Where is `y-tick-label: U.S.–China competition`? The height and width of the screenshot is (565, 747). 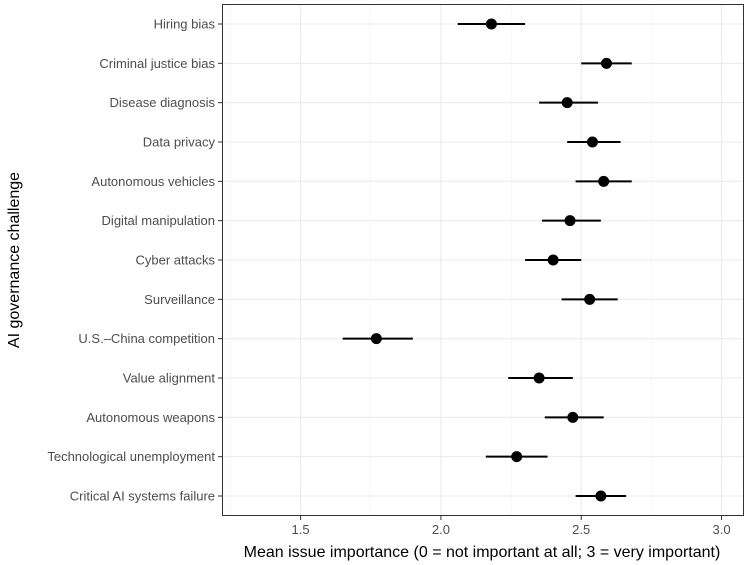
y-tick-label: U.S.–China competition is located at coordinates (146, 338).